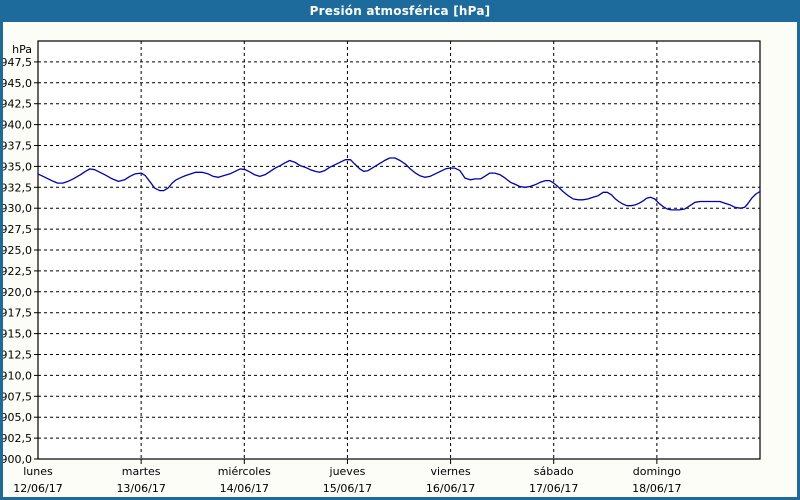 The width and height of the screenshot is (800, 500). I want to click on x-axis-date-label: 12/06/17, so click(37, 488).